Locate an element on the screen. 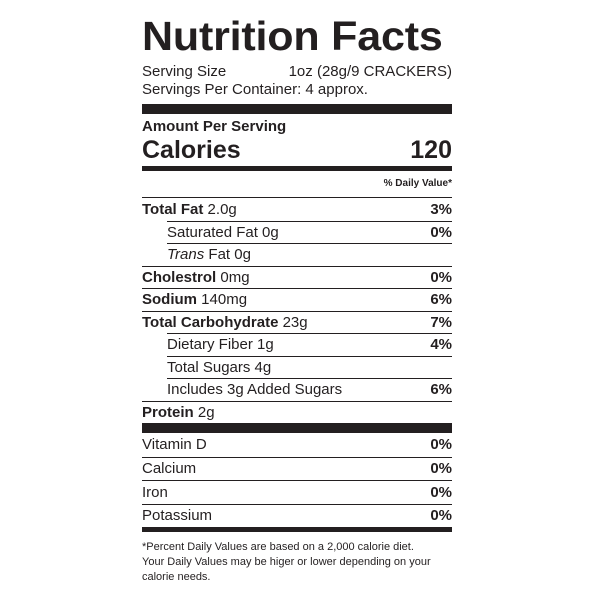 This screenshot has width=600, height=600. serving-size-row: Serving Size 1oz (28g/9 CRACKERS) is located at coordinates (297, 72).